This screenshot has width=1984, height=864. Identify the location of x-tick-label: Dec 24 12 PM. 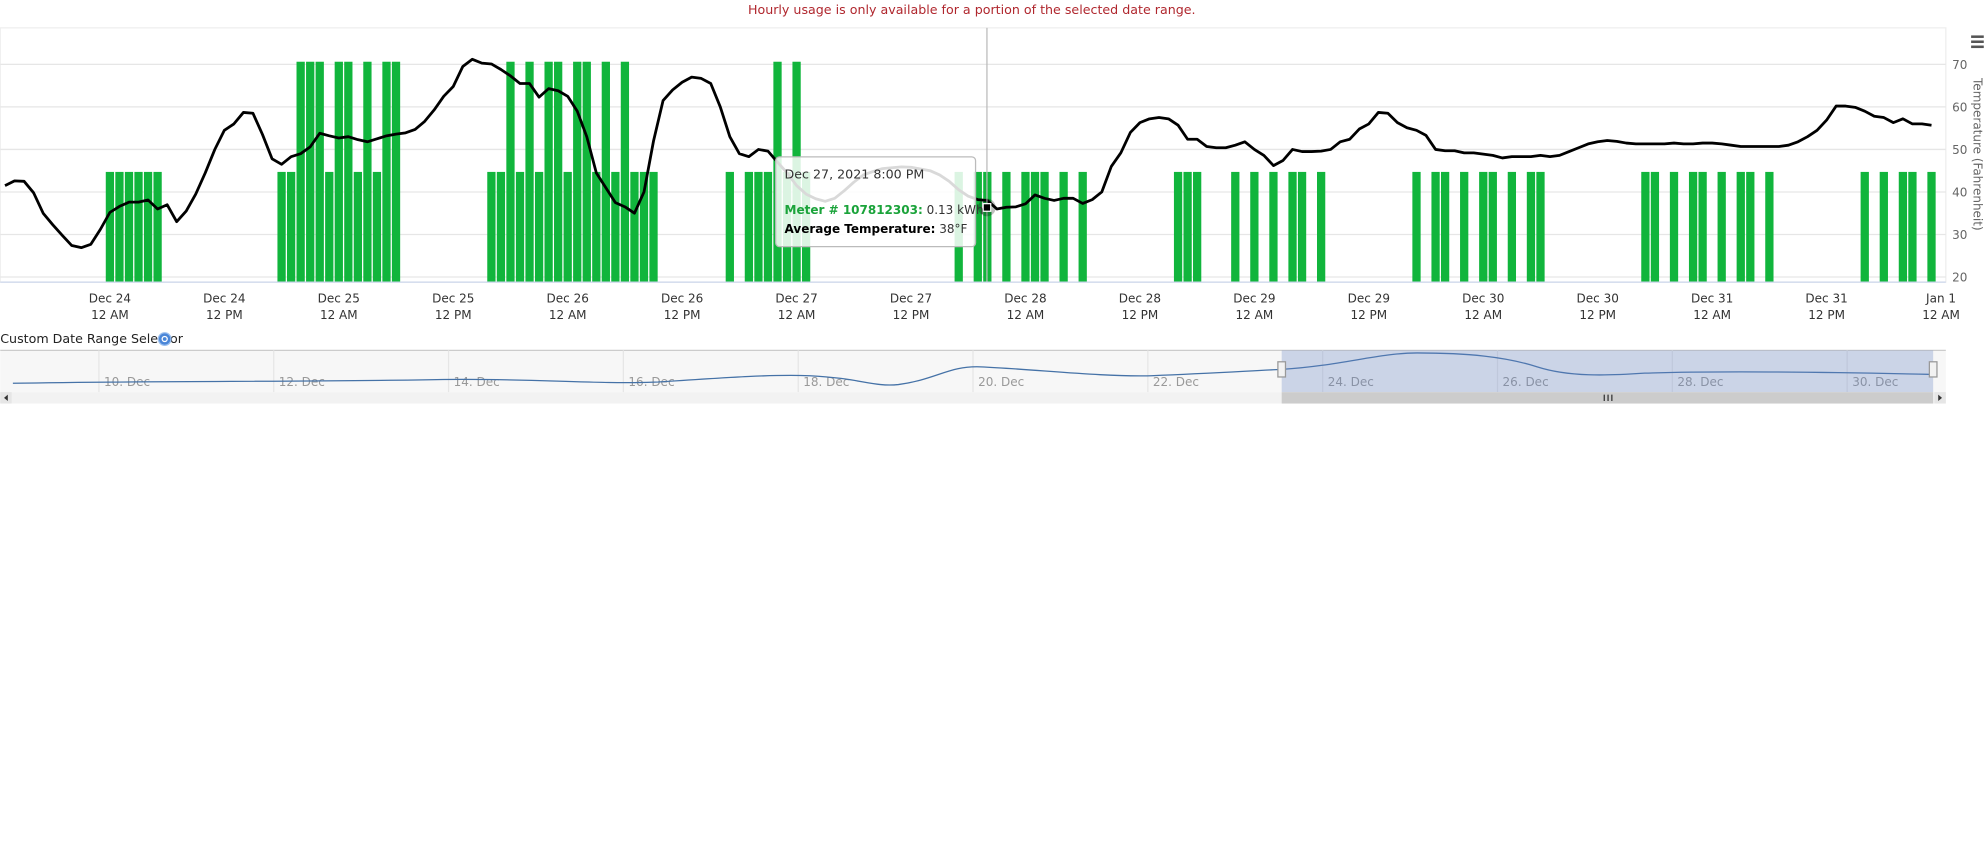
(224, 306).